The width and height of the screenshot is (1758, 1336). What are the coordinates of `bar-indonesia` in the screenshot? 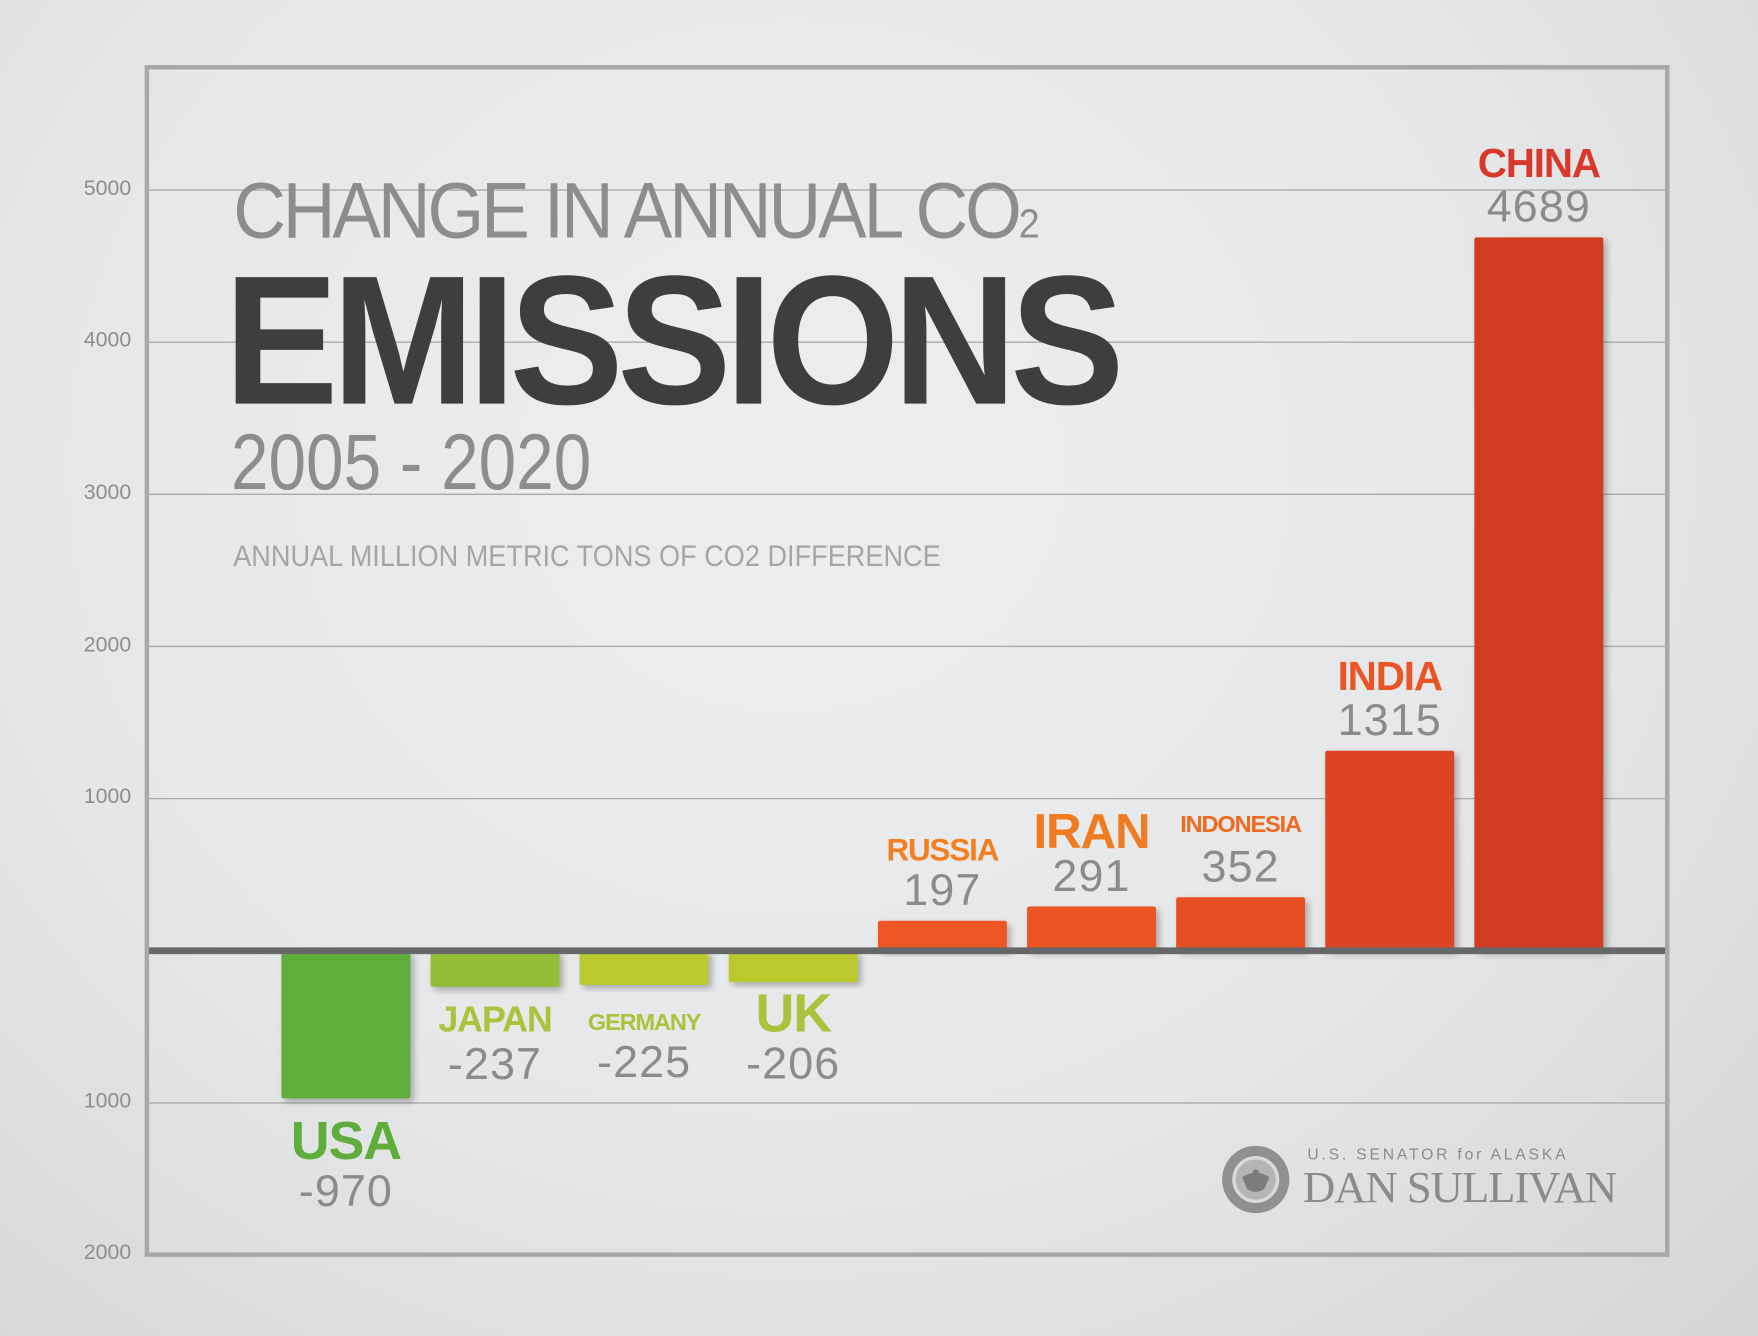 It's located at (1241, 924).